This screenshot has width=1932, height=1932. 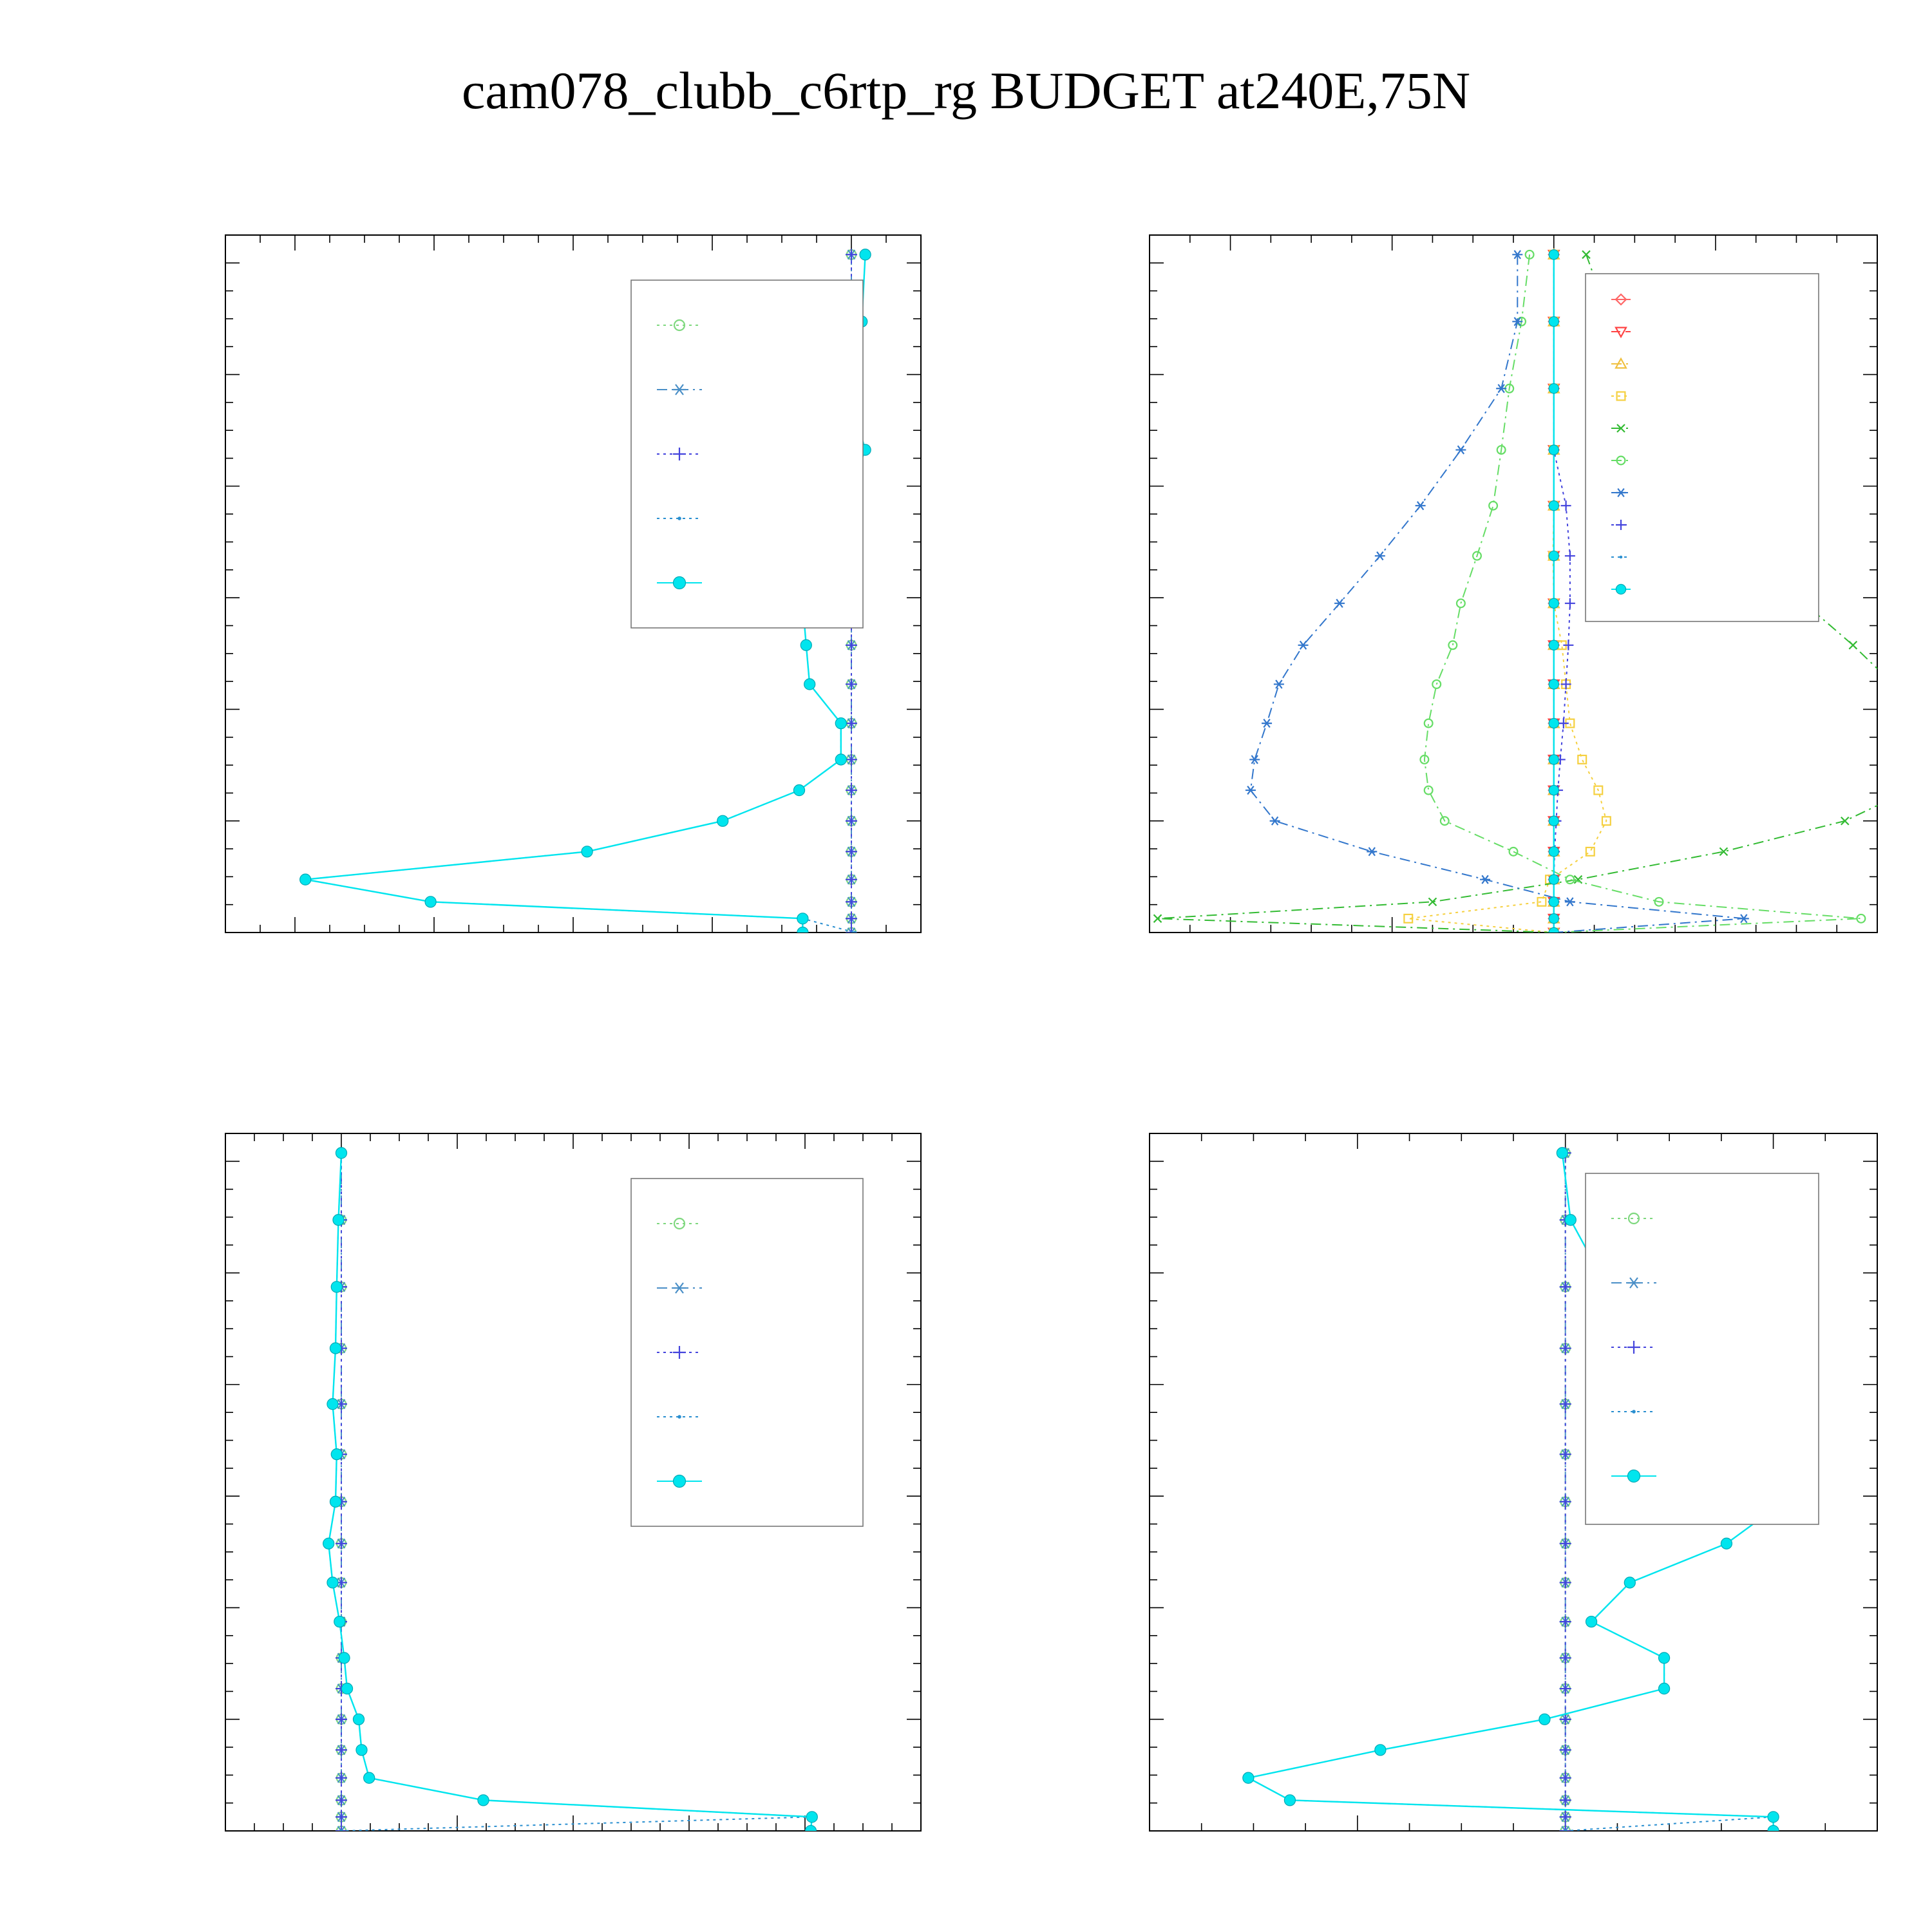 I want to click on series-line-tp2, so click(x=1642, y=593).